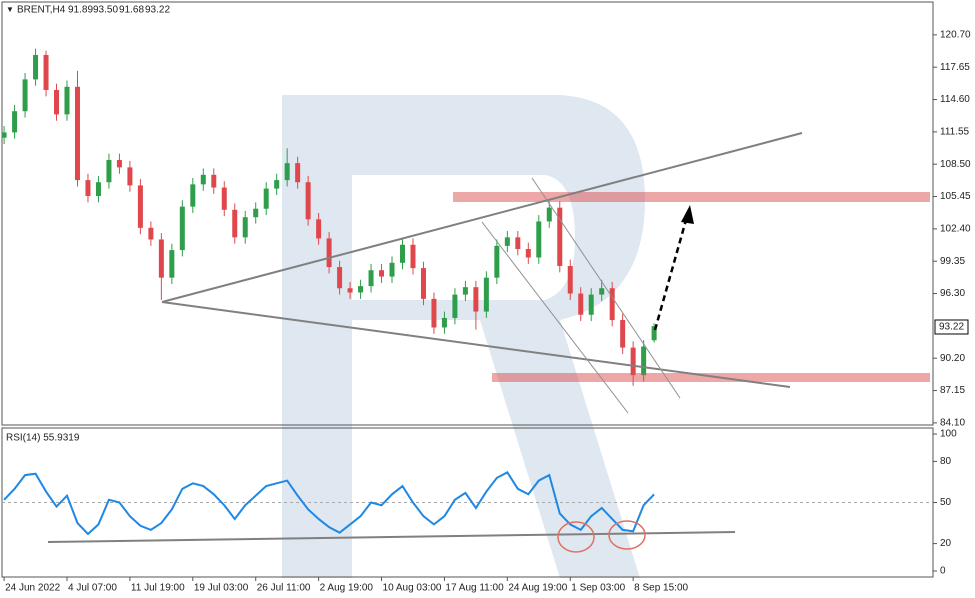 This screenshot has width=975, height=598. What do you see at coordinates (221, 588) in the screenshot?
I see `x-tick-label: 19 Jul 03:00` at bounding box center [221, 588].